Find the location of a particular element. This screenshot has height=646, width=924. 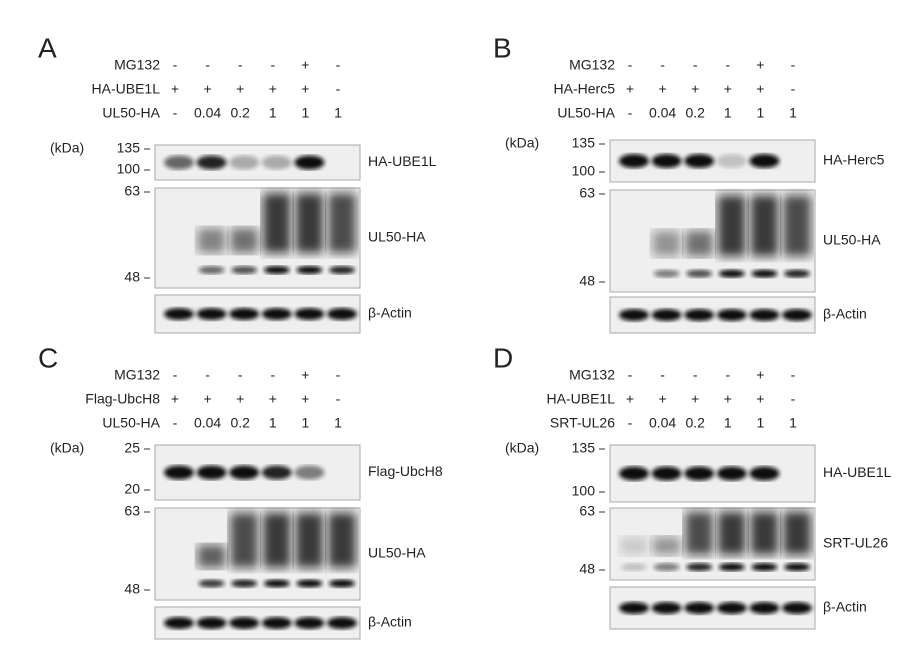

marker-label: 20 is located at coordinates (132, 489).